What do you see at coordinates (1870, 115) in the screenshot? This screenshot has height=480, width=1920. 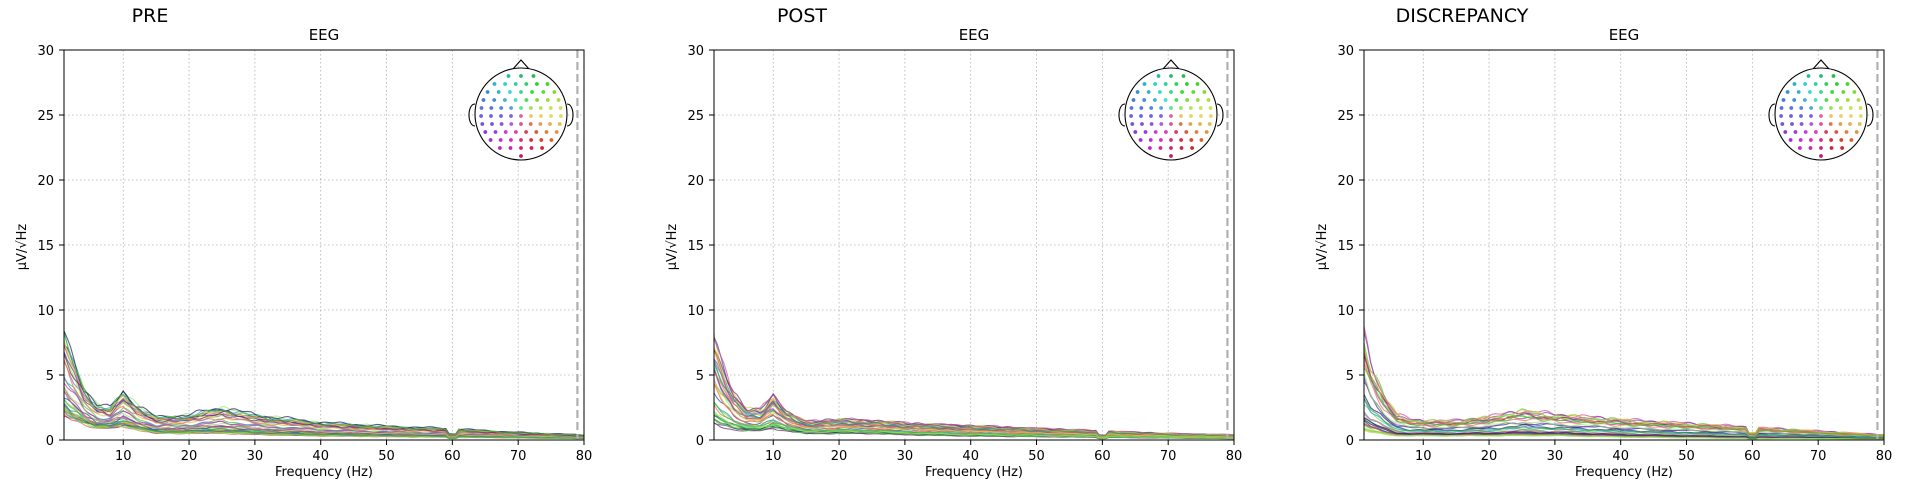 I see `right-ear-icon` at bounding box center [1870, 115].